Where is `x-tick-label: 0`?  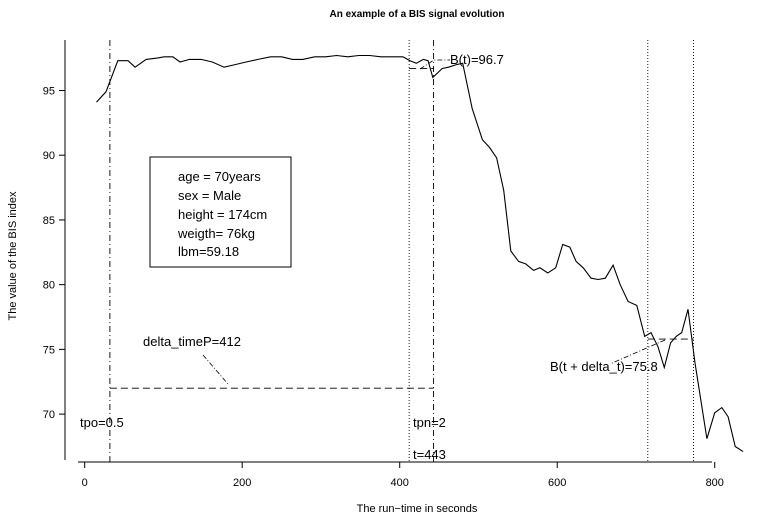 x-tick-label: 0 is located at coordinates (85, 483).